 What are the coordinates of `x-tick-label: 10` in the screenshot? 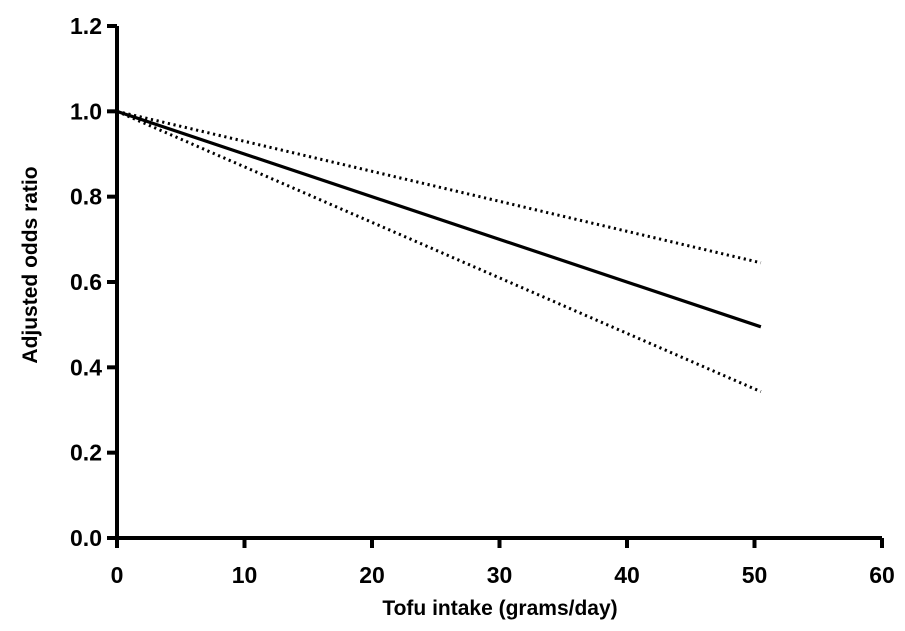 It's located at (245, 575).